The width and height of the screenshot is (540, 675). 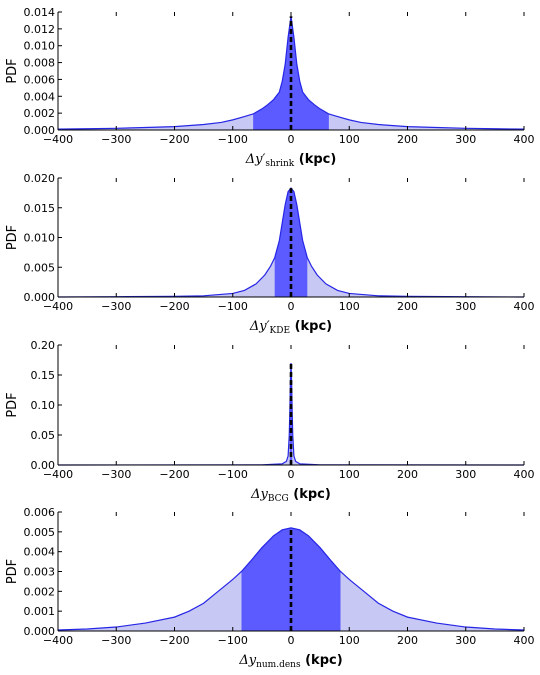 I want to click on y-tick-label: 0.012, so click(x=40, y=29).